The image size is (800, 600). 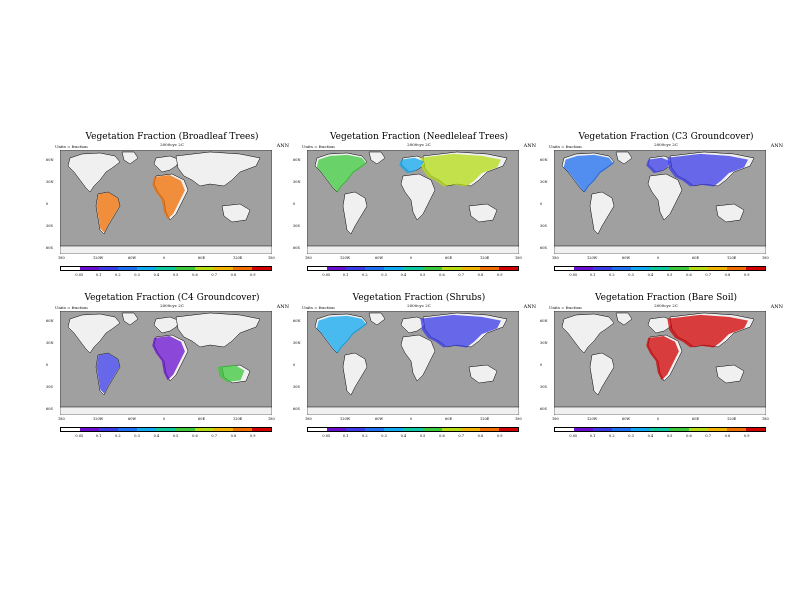 What do you see at coordinates (231, 373) in the screenshot?
I see `fraction-region-au` at bounding box center [231, 373].